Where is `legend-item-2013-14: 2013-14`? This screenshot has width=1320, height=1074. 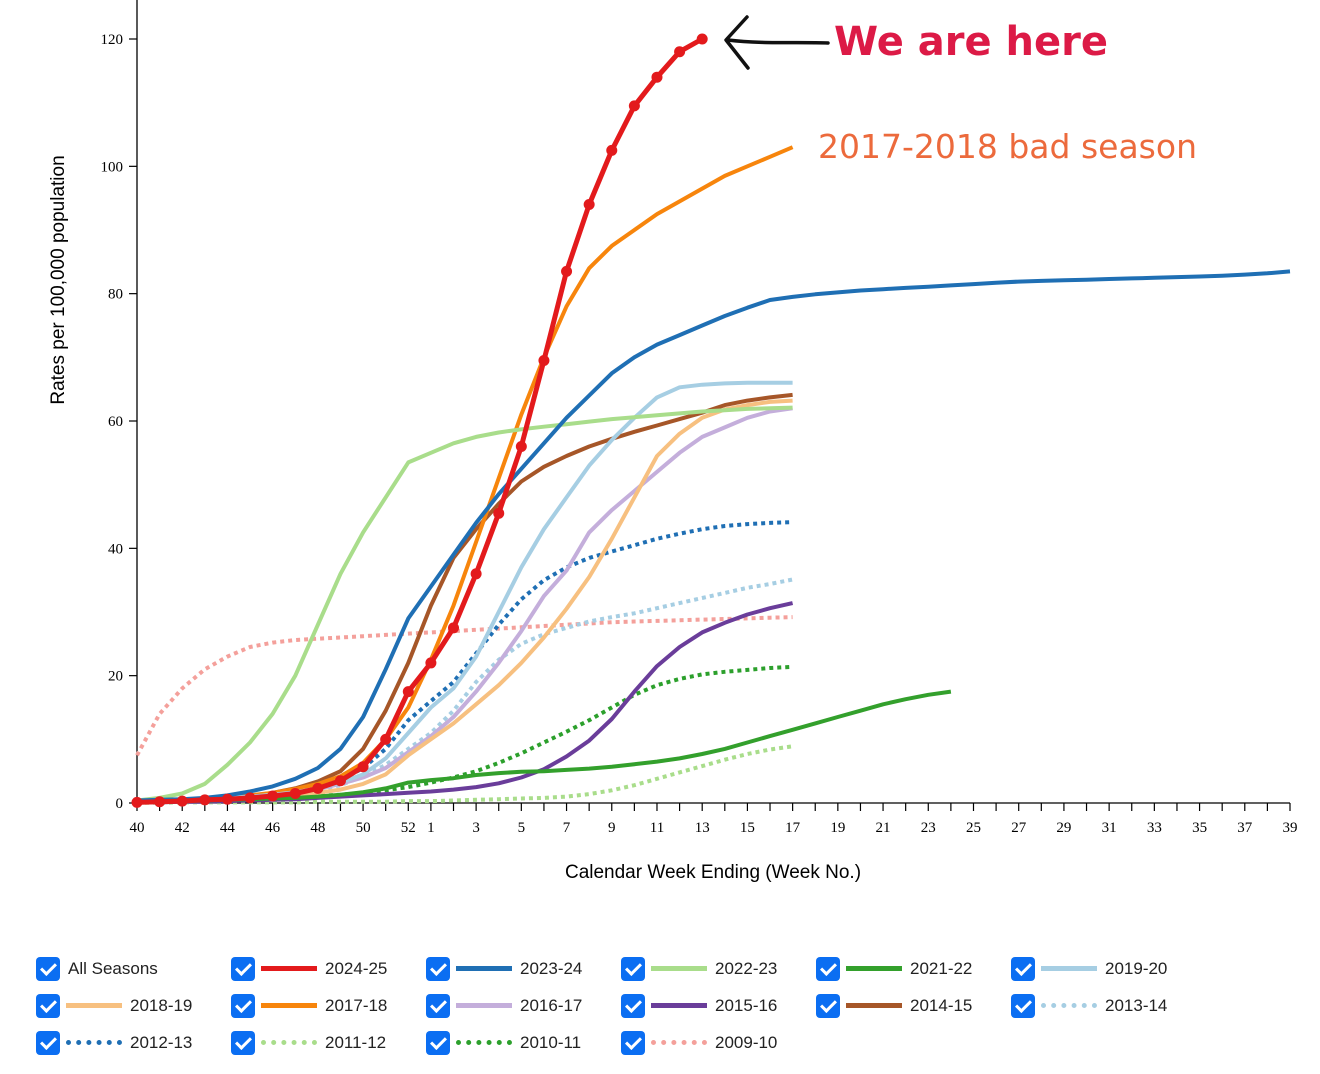 legend-item-2013-14: 2013-14 is located at coordinates (1108, 1005).